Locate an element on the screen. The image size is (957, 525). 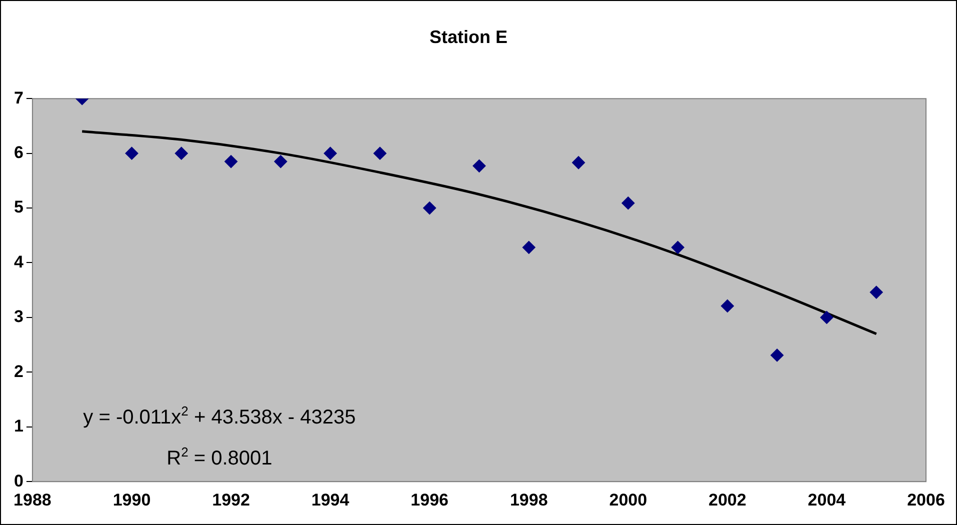
x-tick-label: 1996 is located at coordinates (429, 500).